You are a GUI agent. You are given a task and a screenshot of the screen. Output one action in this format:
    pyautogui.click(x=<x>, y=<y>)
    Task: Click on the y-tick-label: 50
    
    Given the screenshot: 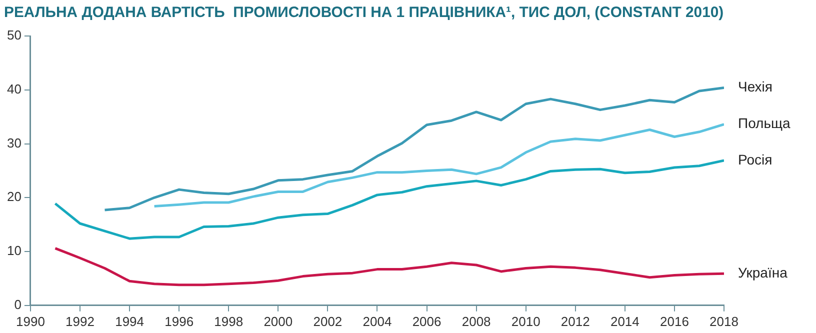 What is the action you would take?
    pyautogui.click(x=14, y=35)
    